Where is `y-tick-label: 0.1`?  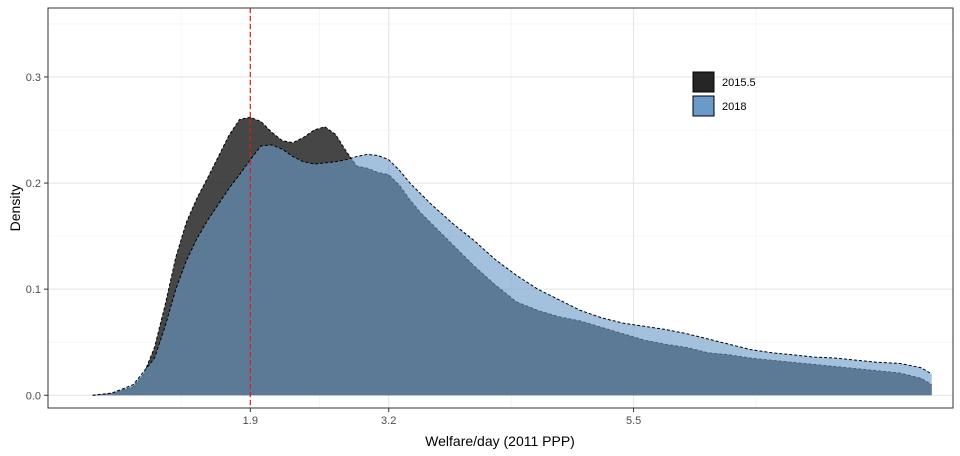 y-tick-label: 0.1 is located at coordinates (33, 290).